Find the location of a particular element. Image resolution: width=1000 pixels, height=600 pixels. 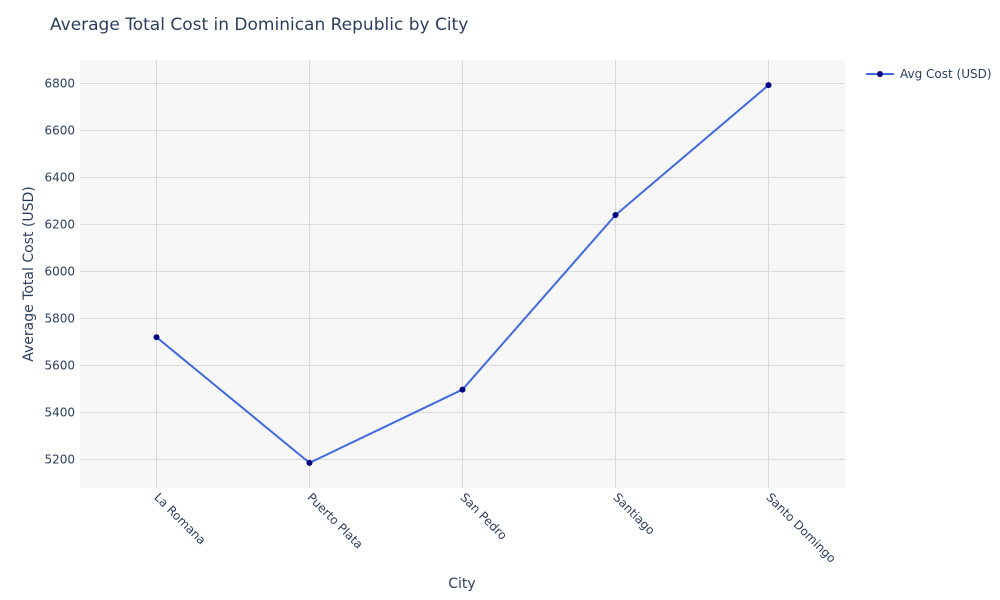

y-tick-label: 5400 is located at coordinates (59, 412).